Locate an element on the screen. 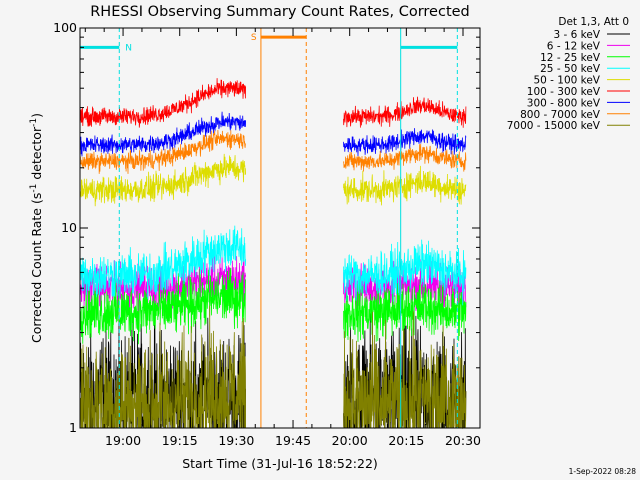 This screenshot has width=640, height=480. legend-header: Det 1,3, Att 0 is located at coordinates (593, 22).